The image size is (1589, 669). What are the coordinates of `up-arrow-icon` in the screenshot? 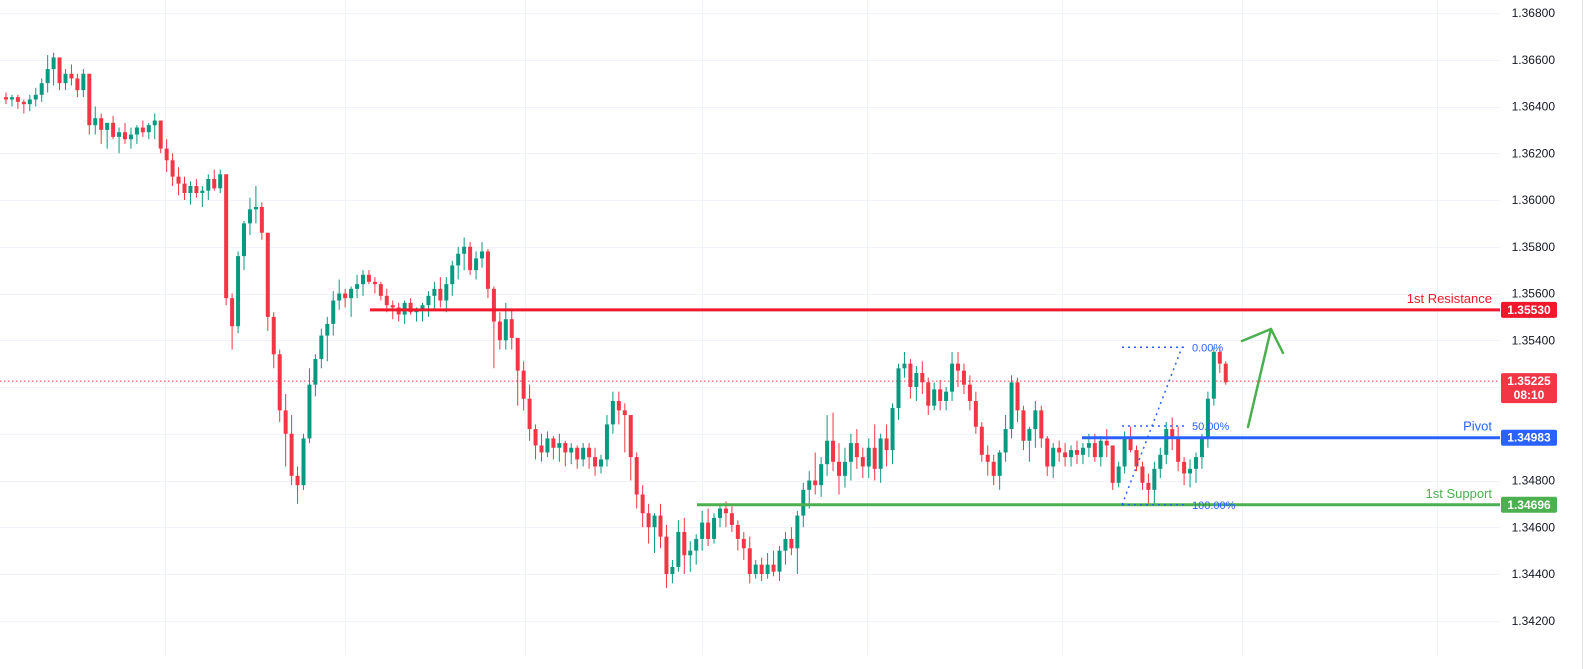 It's located at (1262, 378).